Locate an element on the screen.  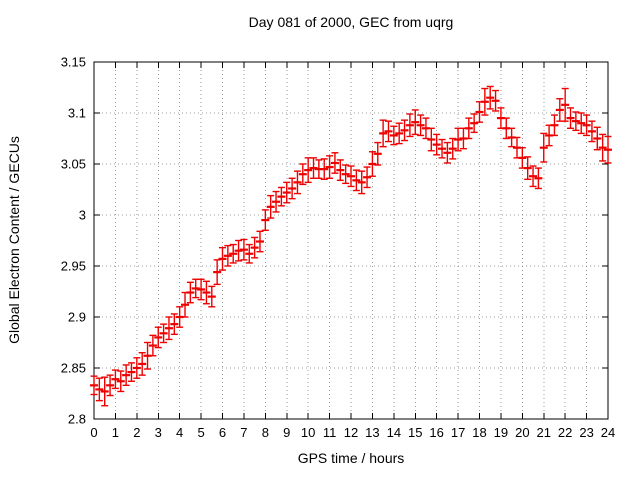
y-tick-label: 2.9 is located at coordinates (77, 317).